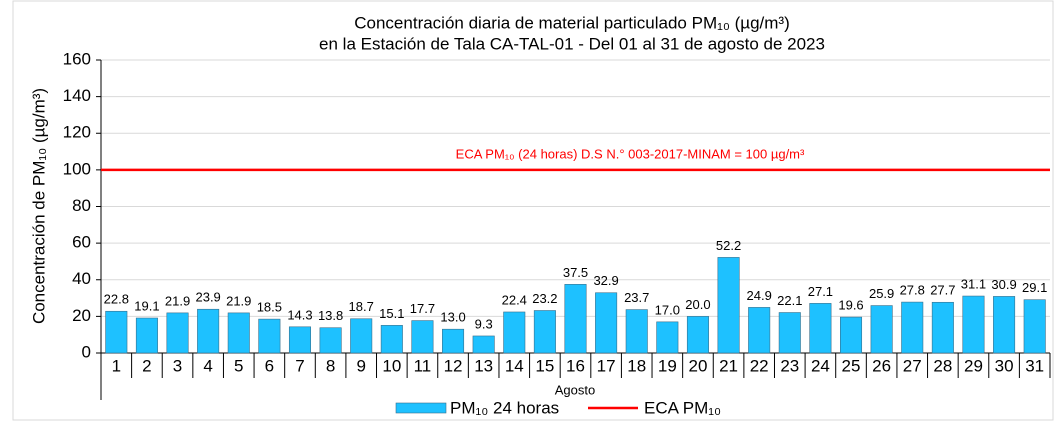 This screenshot has height=421, width=1057. I want to click on x-tick-label: 21, so click(728, 365).